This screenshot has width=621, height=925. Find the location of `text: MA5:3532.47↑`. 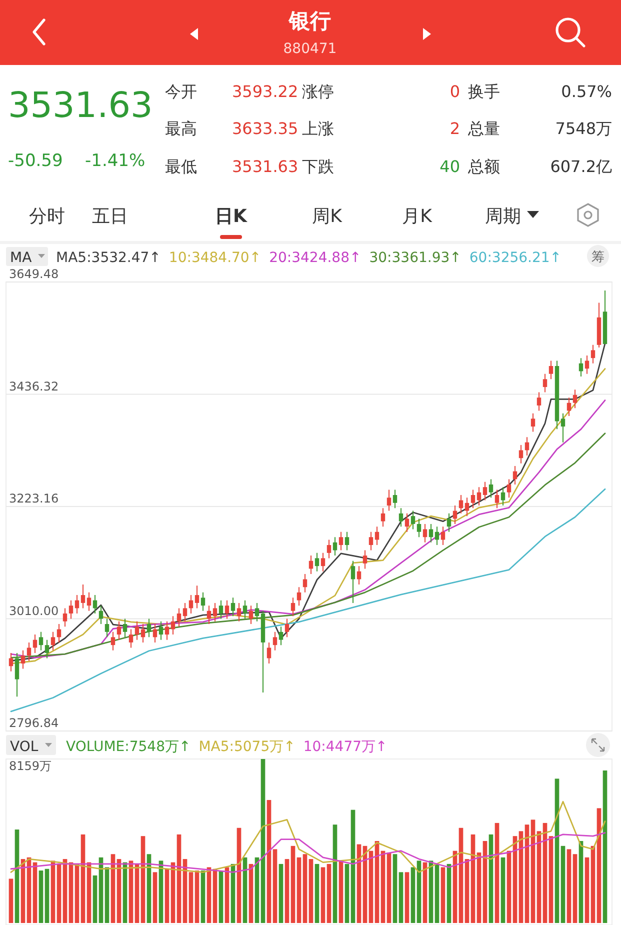

text: MA5:3532.47↑ is located at coordinates (108, 258).